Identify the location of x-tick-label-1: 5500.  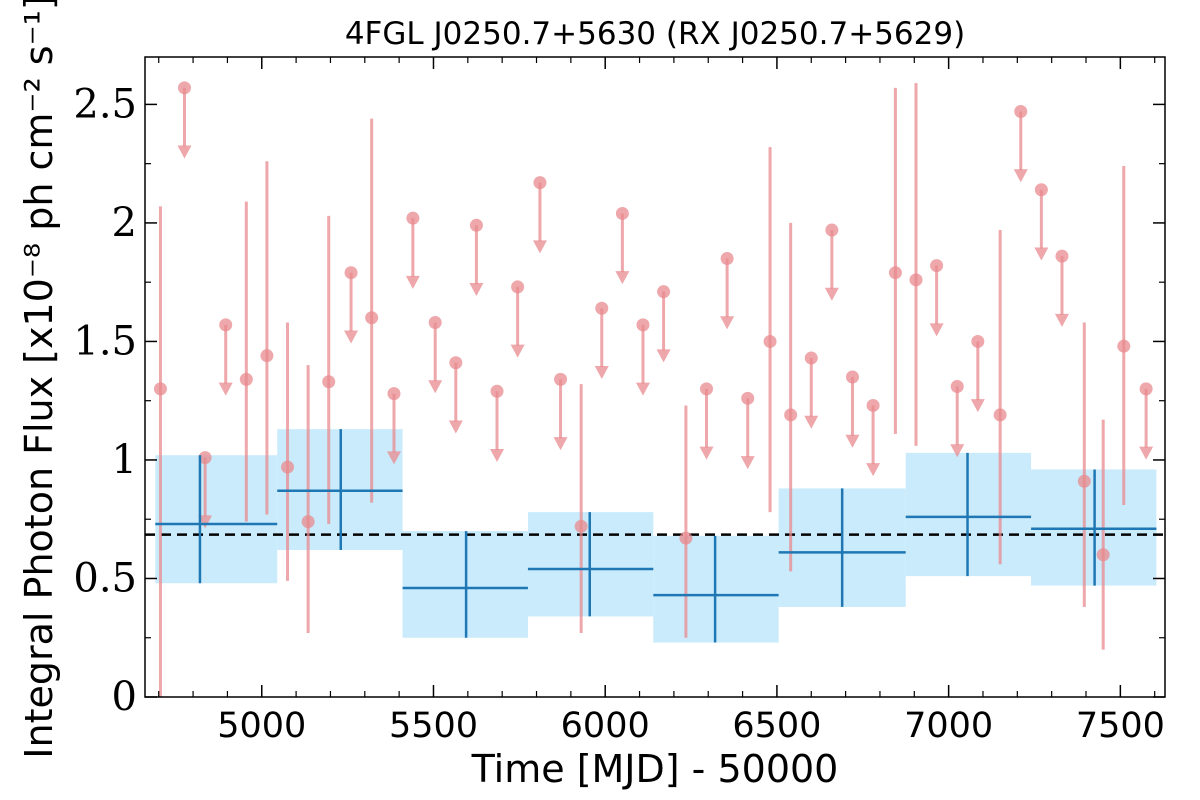
(433, 726).